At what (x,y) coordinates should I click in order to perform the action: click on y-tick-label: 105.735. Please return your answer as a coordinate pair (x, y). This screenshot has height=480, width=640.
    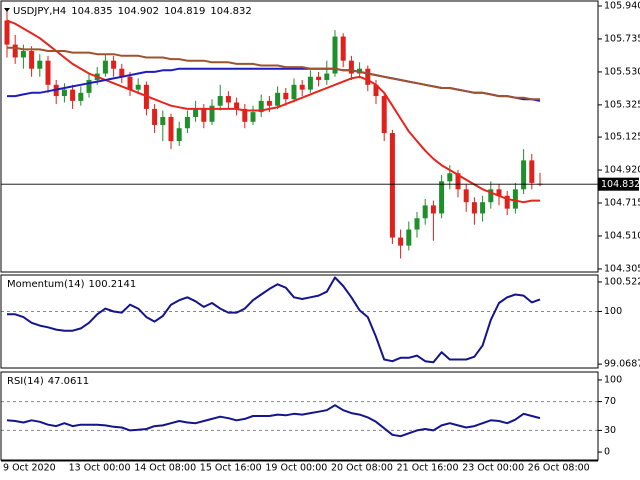
    Looking at the image, I should click on (622, 38).